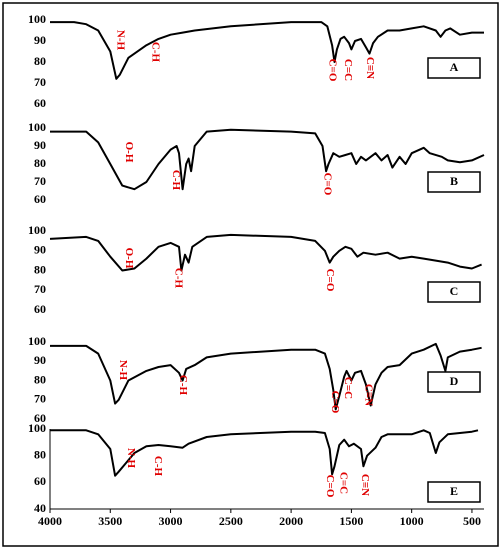  Describe the element at coordinates (231, 521) in the screenshot. I see `x-tick-label: 2500` at that location.